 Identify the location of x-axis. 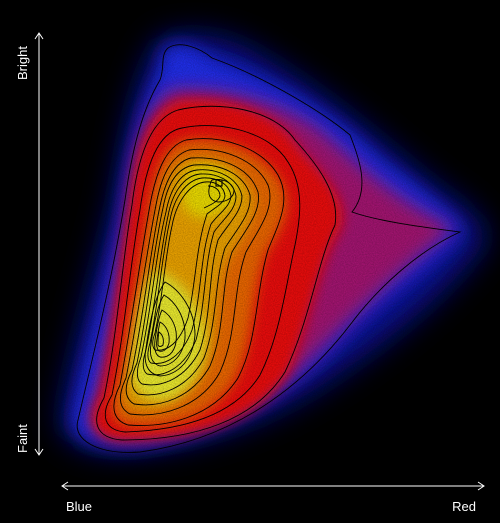
(273, 486).